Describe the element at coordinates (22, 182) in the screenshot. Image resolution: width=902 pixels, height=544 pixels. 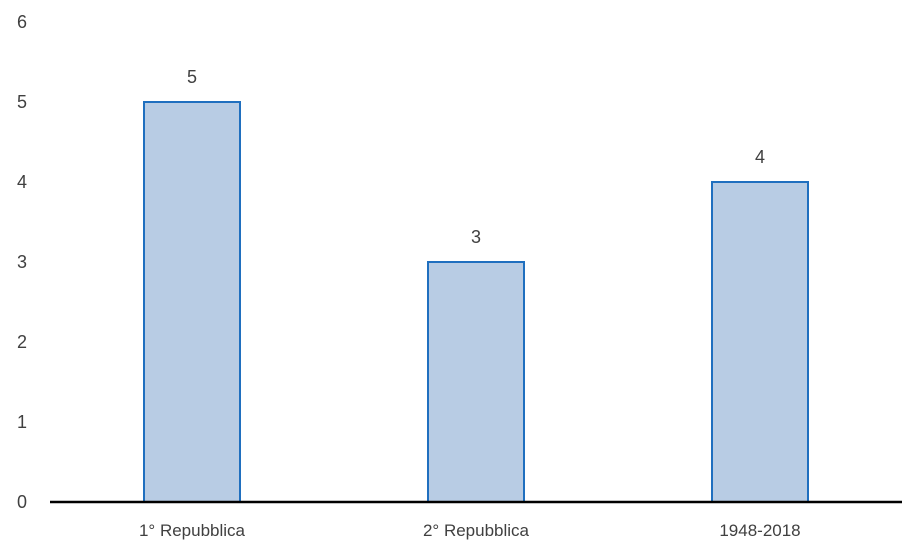
I see `y-tick-label-4: 4` at that location.